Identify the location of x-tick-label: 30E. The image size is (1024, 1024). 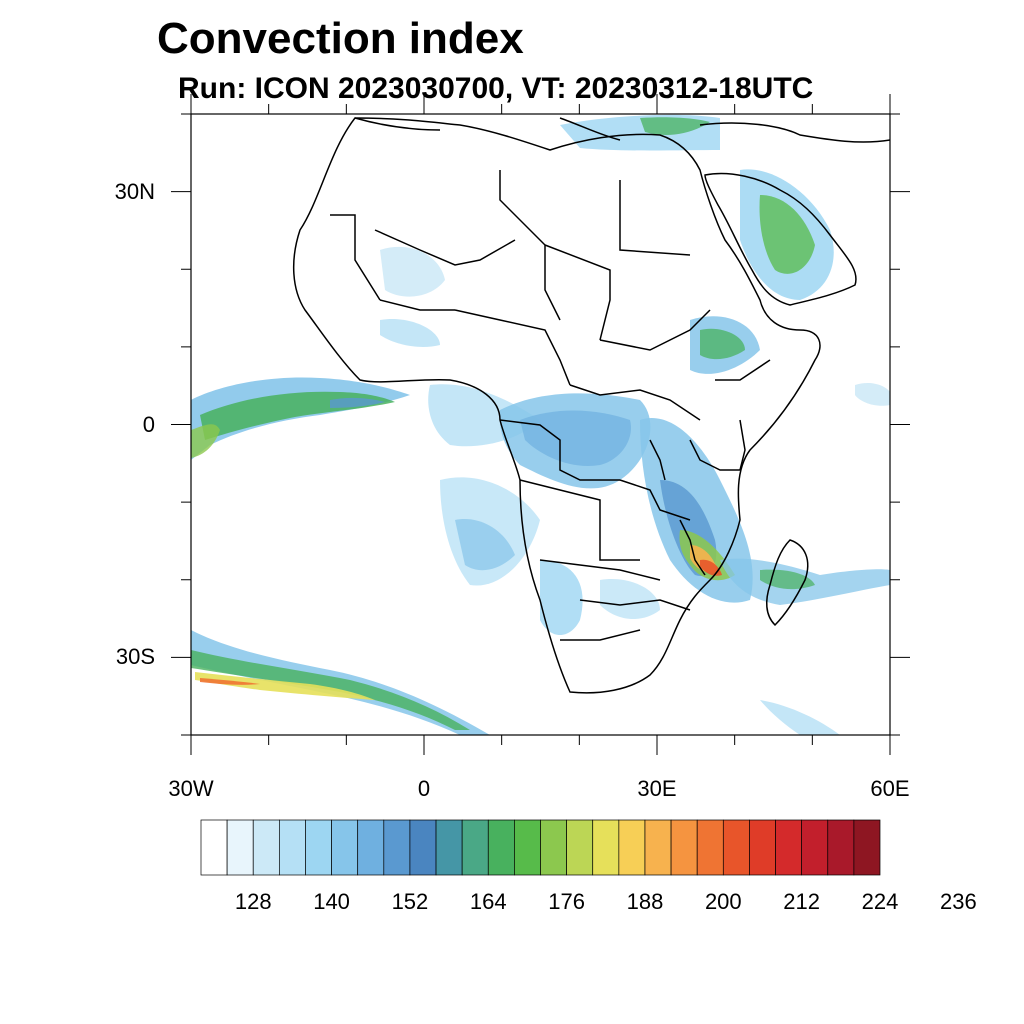
(657, 788).